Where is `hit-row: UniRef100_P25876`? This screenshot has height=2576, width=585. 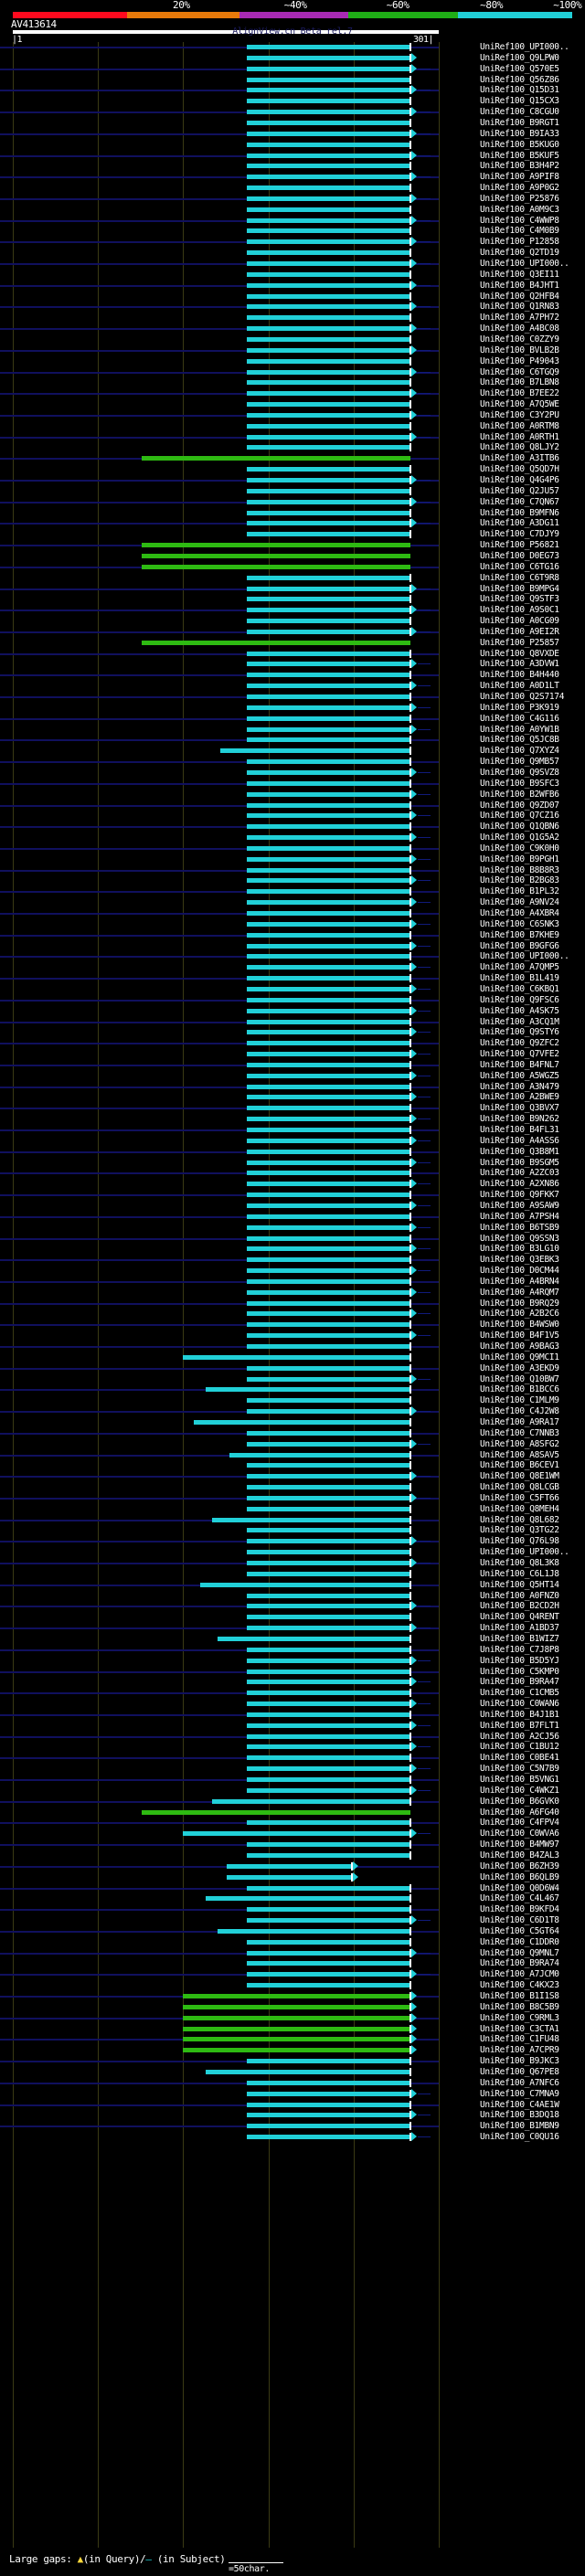
hit-row: UniRef100_P25876 is located at coordinates (293, 199).